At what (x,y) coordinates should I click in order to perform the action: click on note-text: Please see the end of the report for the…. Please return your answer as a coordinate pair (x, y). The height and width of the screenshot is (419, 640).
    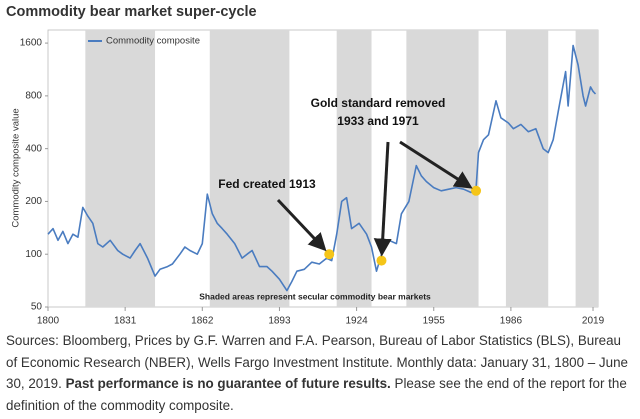
    Looking at the image, I should click on (316, 394).